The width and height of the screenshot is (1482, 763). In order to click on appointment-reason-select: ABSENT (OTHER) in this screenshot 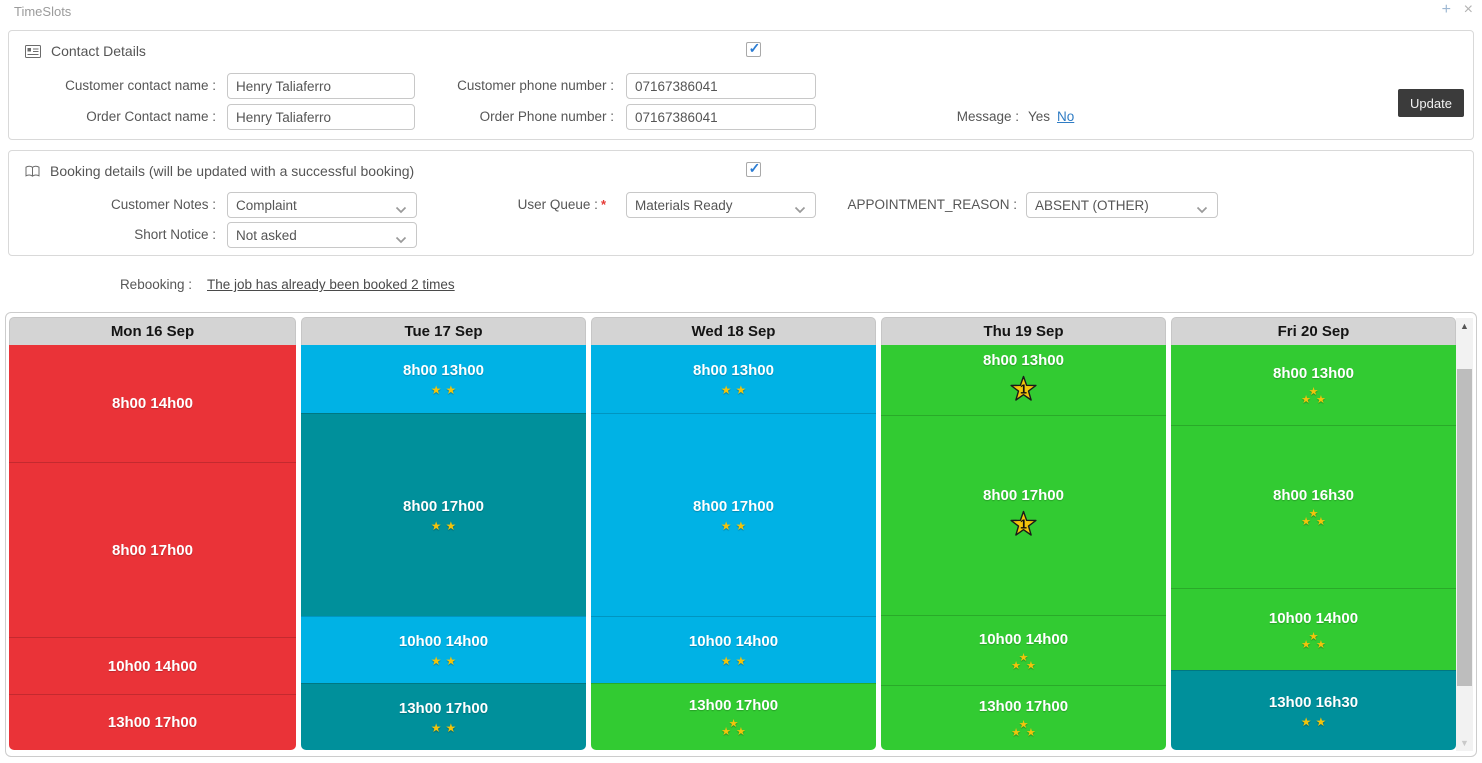, I will do `click(1122, 205)`.